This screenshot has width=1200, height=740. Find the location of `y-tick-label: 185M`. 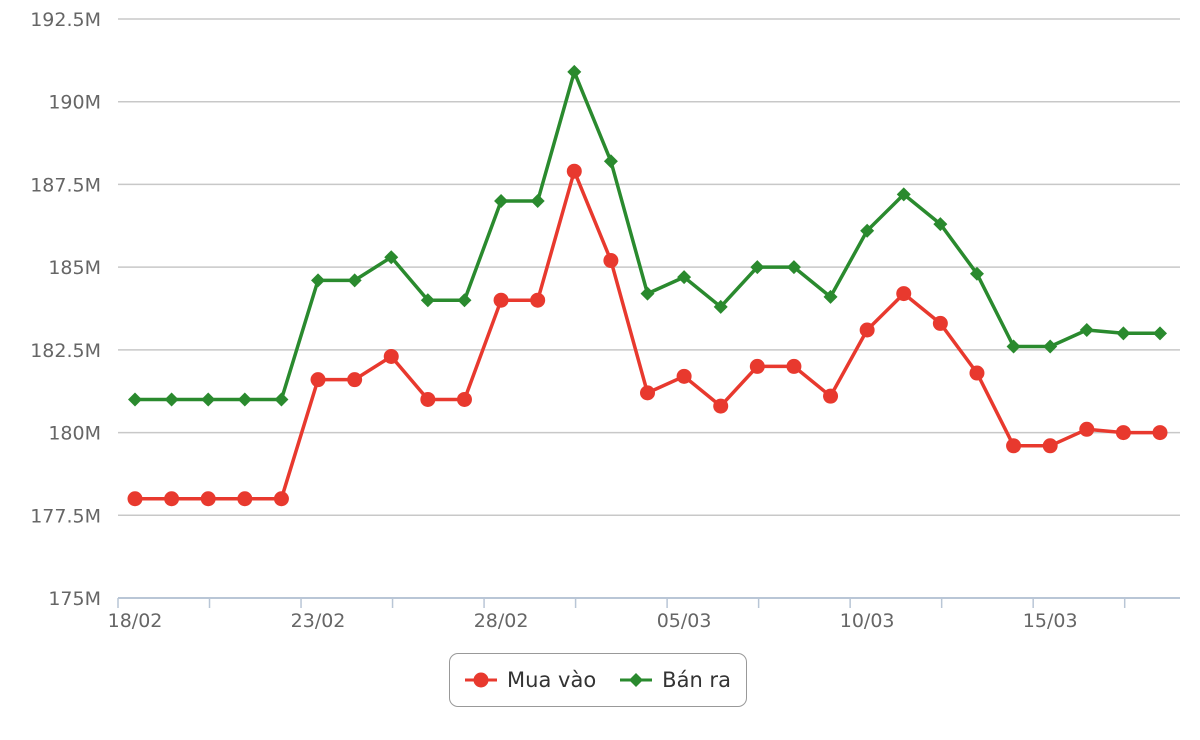

y-tick-label: 185M is located at coordinates (74, 268).